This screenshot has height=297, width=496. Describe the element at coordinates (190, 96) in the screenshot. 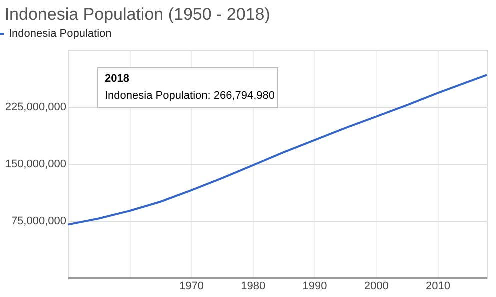

I see `annotation: Indonesia Population: 266,794,980` at that location.